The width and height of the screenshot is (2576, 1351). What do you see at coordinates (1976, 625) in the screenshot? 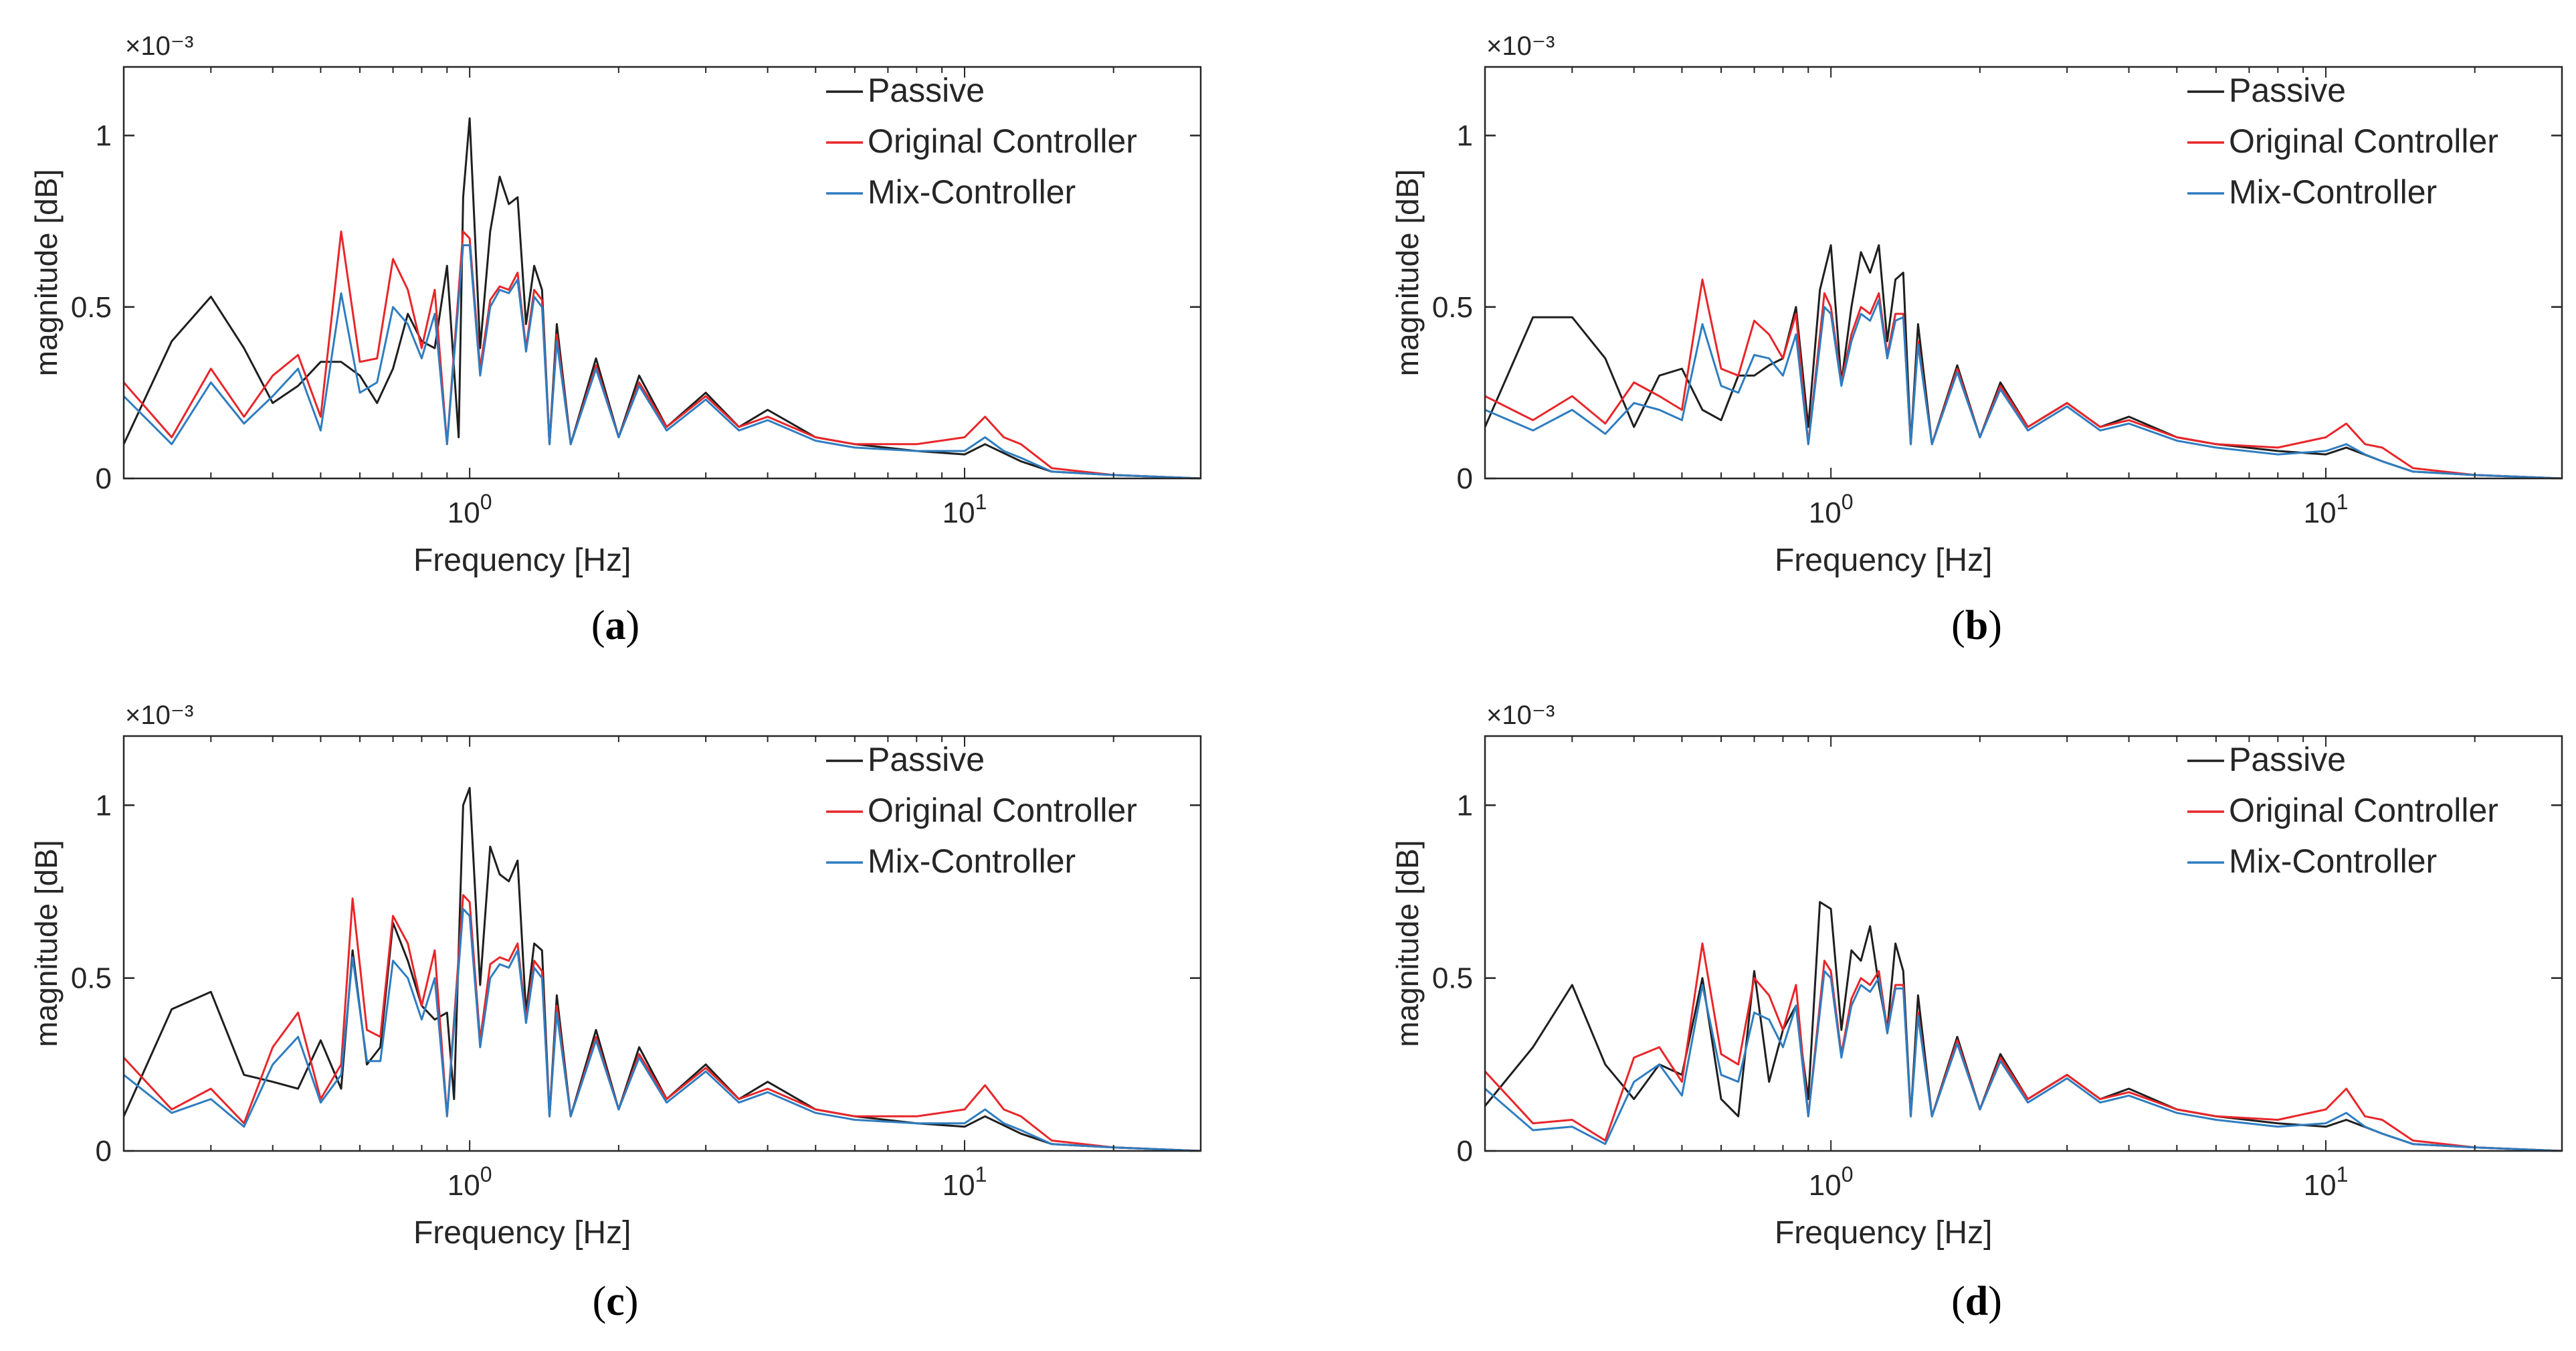
I see `panel-caption-b: (b)` at bounding box center [1976, 625].